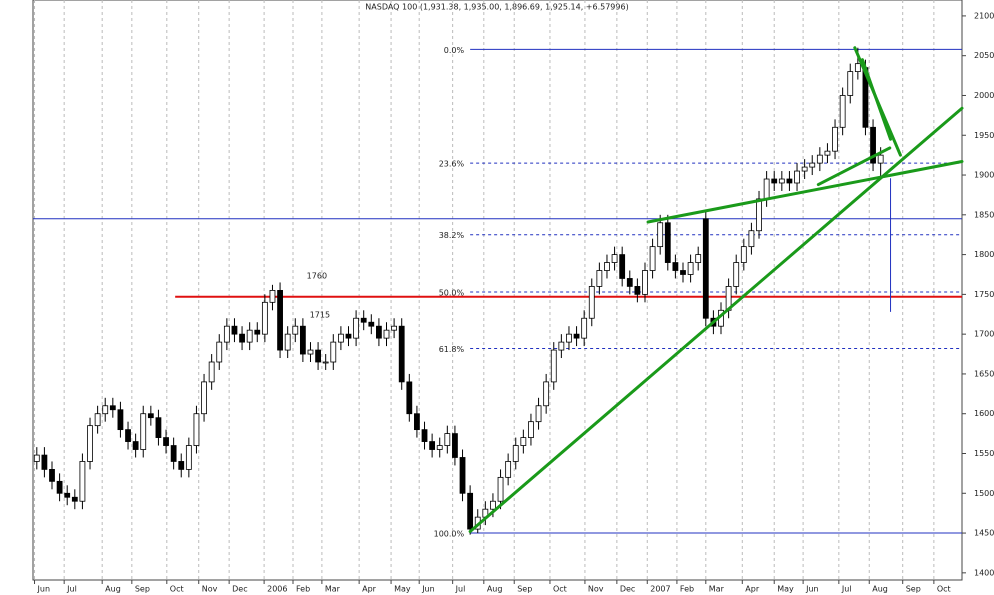  Describe the element at coordinates (320, 315) in the screenshot. I see `annotation: 1715` at that location.